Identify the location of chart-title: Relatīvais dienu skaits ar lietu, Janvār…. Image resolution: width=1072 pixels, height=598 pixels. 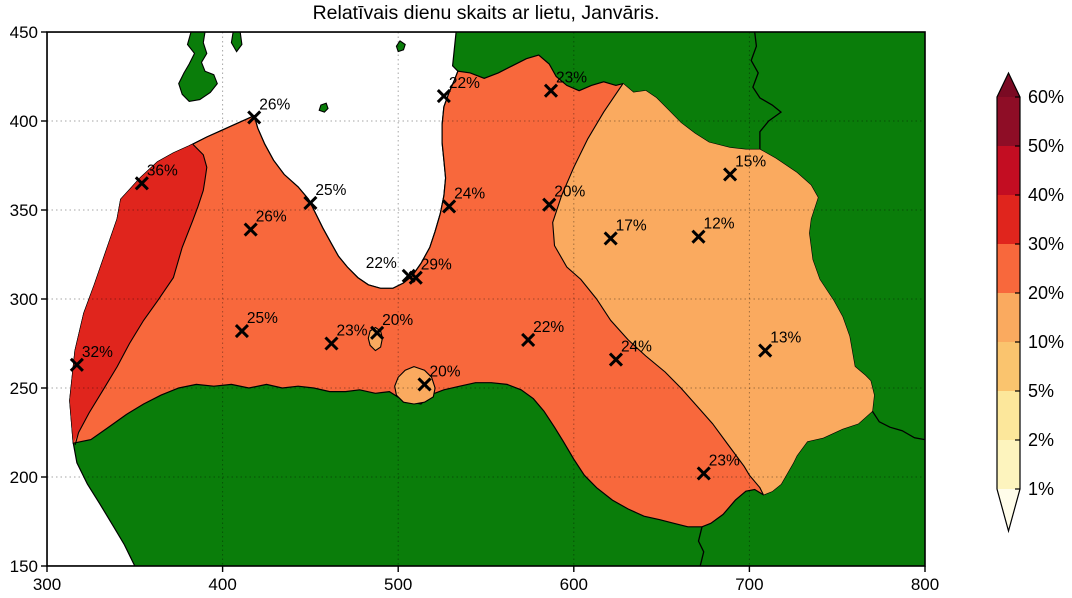
(486, 13).